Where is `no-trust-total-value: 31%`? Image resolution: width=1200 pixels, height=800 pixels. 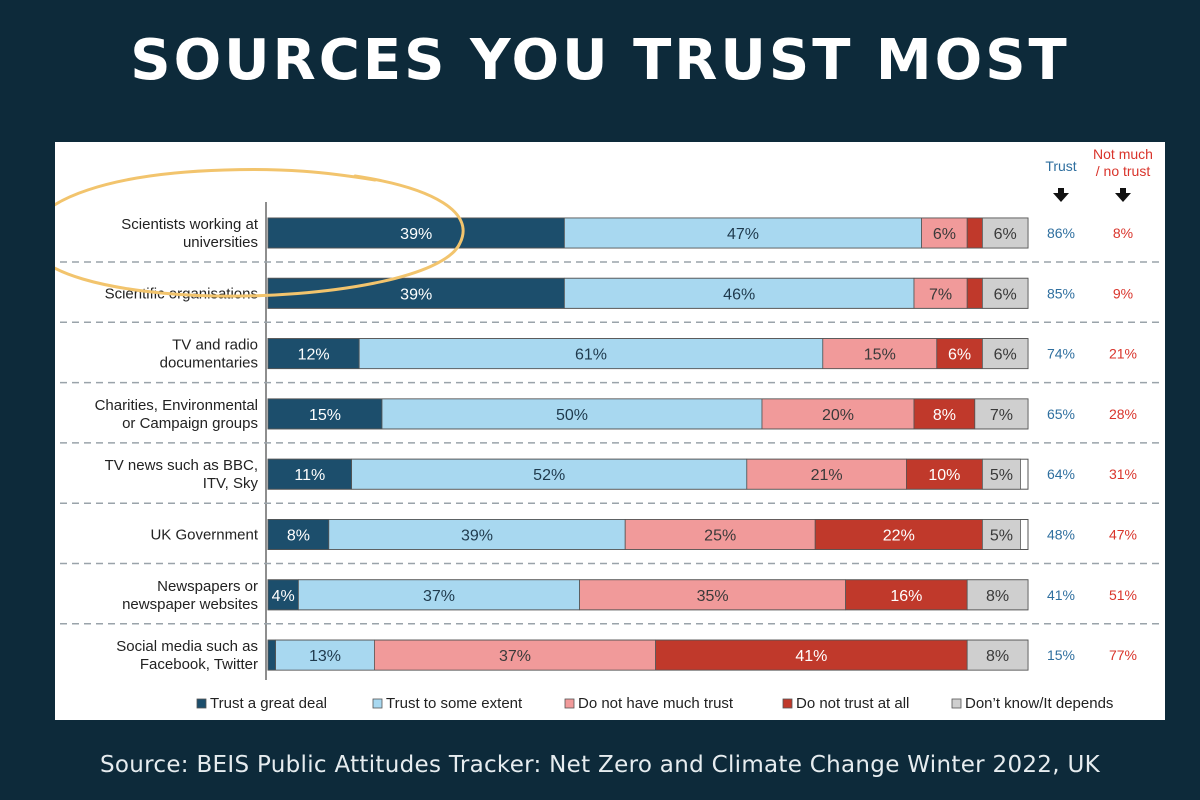 no-trust-total-value: 31% is located at coordinates (1123, 474).